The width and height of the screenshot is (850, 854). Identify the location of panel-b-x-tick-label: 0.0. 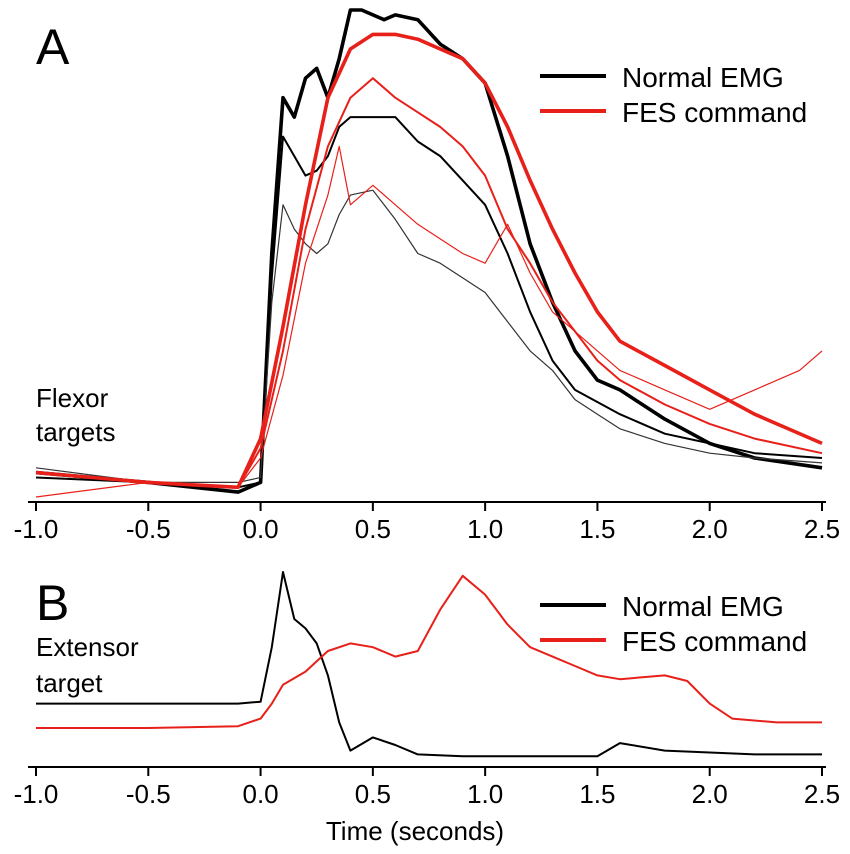
(260, 794).